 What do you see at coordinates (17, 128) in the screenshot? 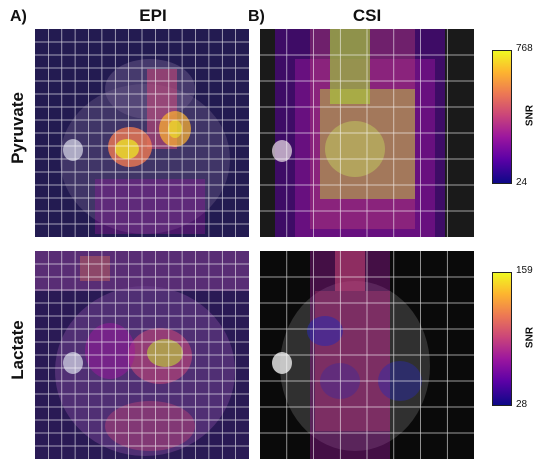
I see `row-title-pyruvate: Pyruvate` at bounding box center [17, 128].